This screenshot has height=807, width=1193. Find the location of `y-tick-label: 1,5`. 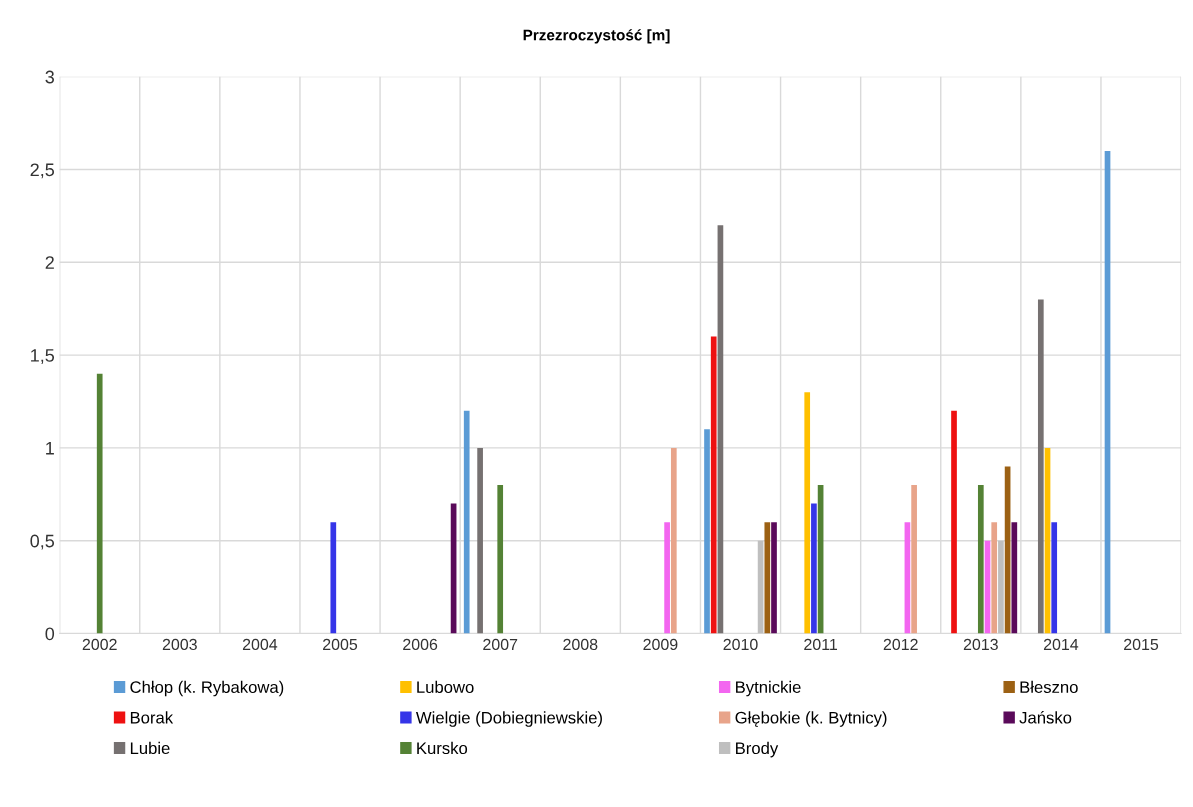

y-tick-label: 1,5 is located at coordinates (43, 356).